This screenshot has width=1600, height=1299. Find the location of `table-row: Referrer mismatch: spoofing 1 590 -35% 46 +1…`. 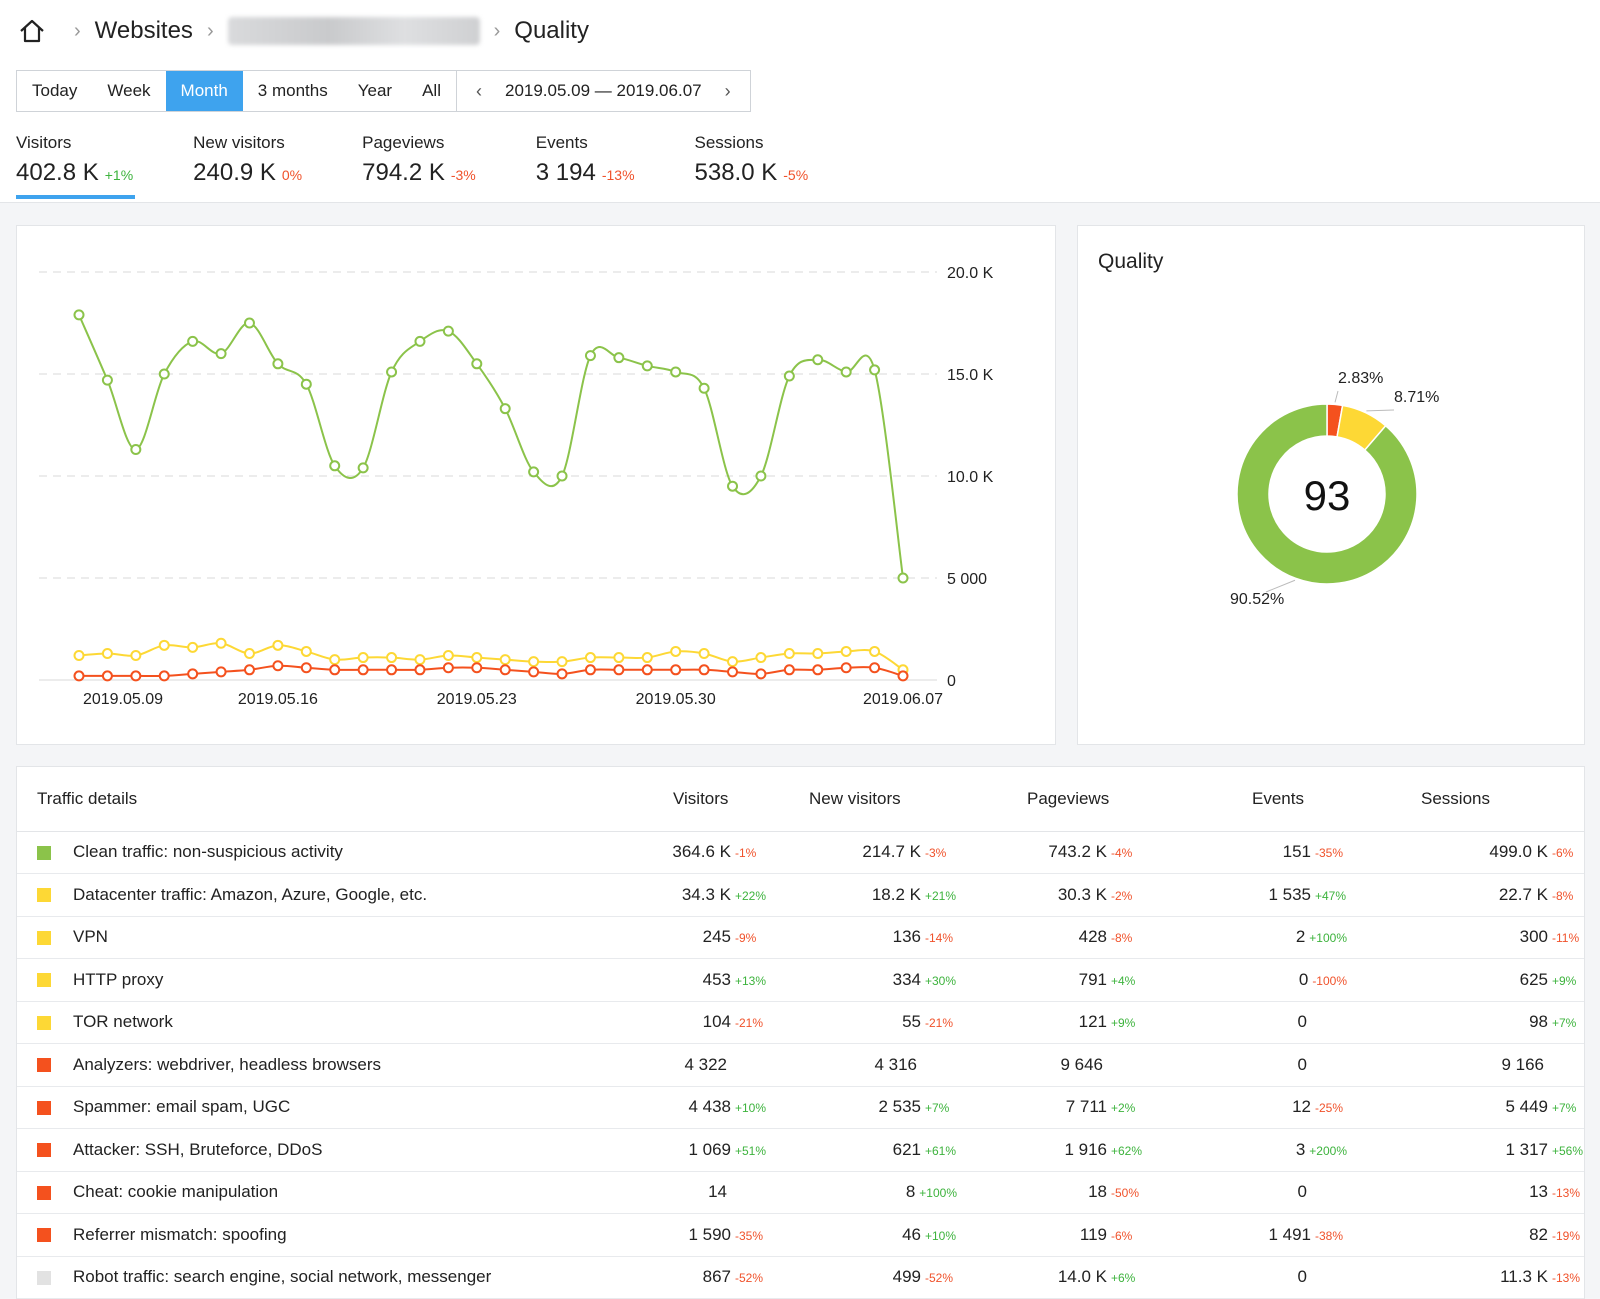

table-row: Referrer mismatch: spoofing 1 590 -35% 46 +1… is located at coordinates (800, 1235).